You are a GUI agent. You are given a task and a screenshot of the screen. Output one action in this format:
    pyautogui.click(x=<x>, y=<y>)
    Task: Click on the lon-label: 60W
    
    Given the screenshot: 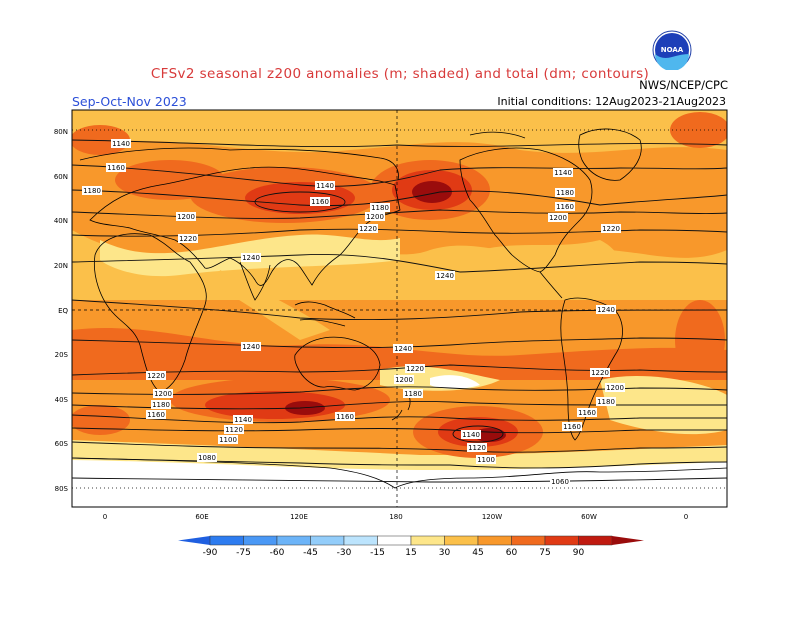 What is the action you would take?
    pyautogui.click(x=589, y=517)
    